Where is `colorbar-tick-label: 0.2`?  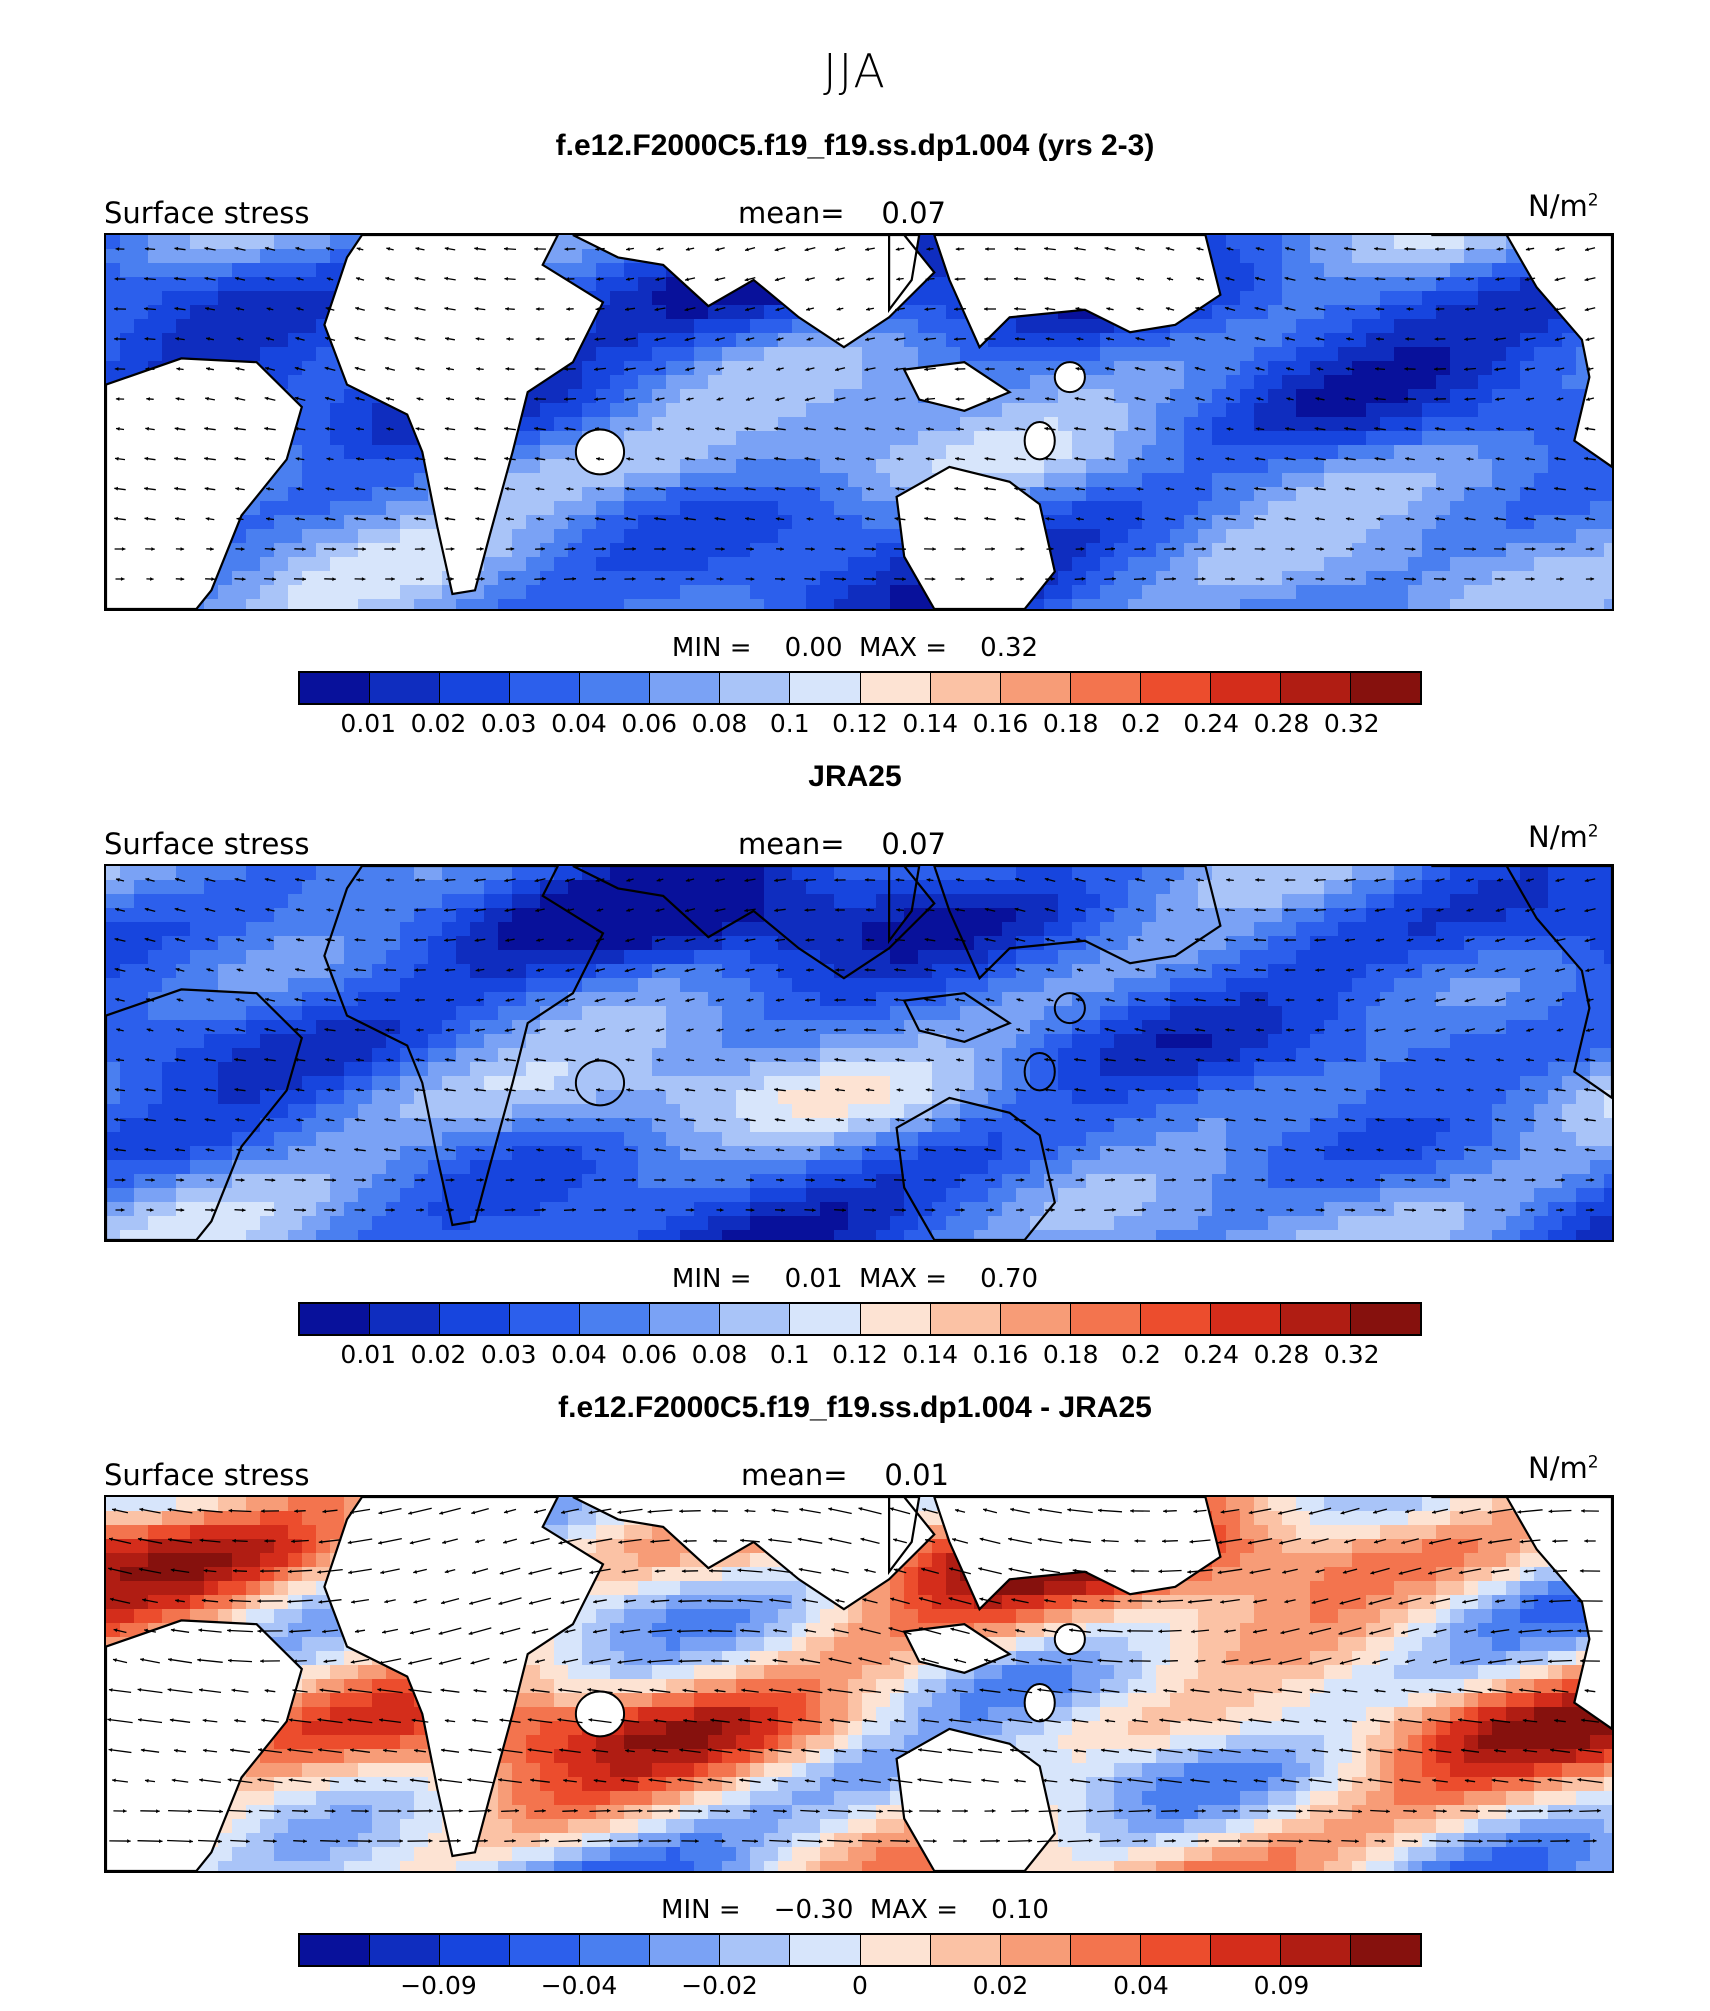
colorbar-tick-label: 0.2 is located at coordinates (1141, 723).